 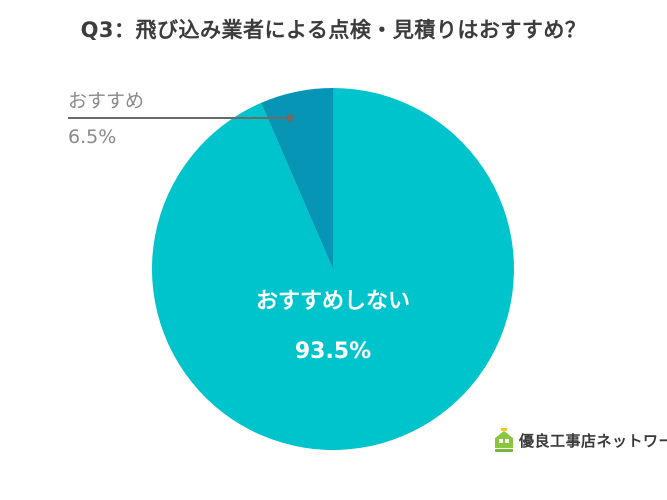 I want to click on pie-callout: おすすめ 6.5%, so click(x=181, y=119).